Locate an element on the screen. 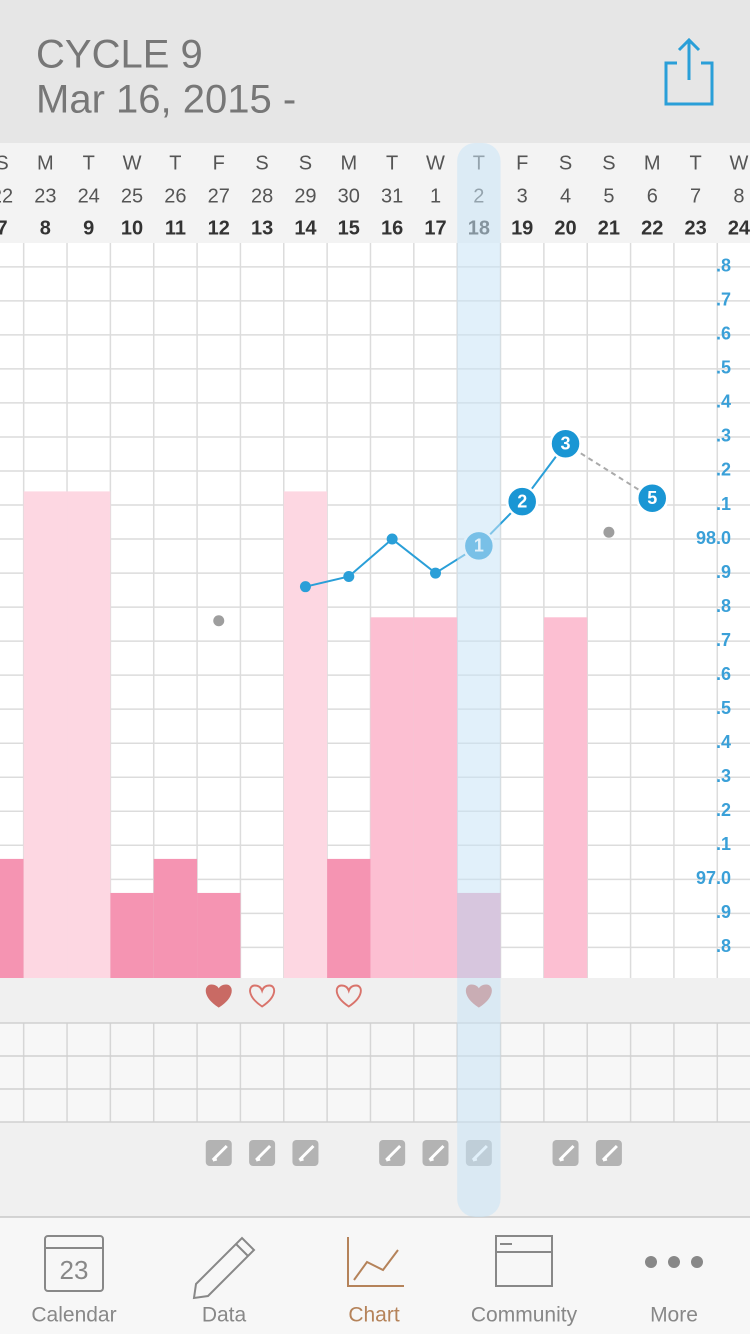  cycle-day: 8 is located at coordinates (45, 228).